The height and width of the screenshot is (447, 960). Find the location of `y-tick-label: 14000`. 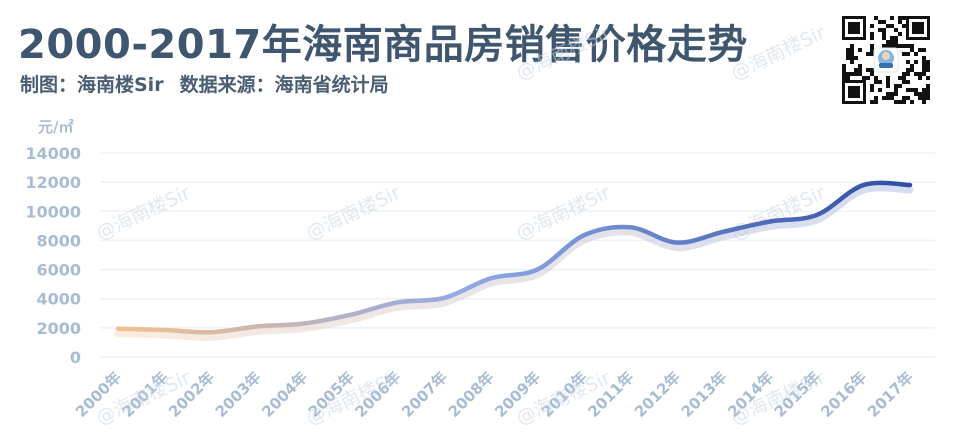

y-tick-label: 14000 is located at coordinates (53, 153).